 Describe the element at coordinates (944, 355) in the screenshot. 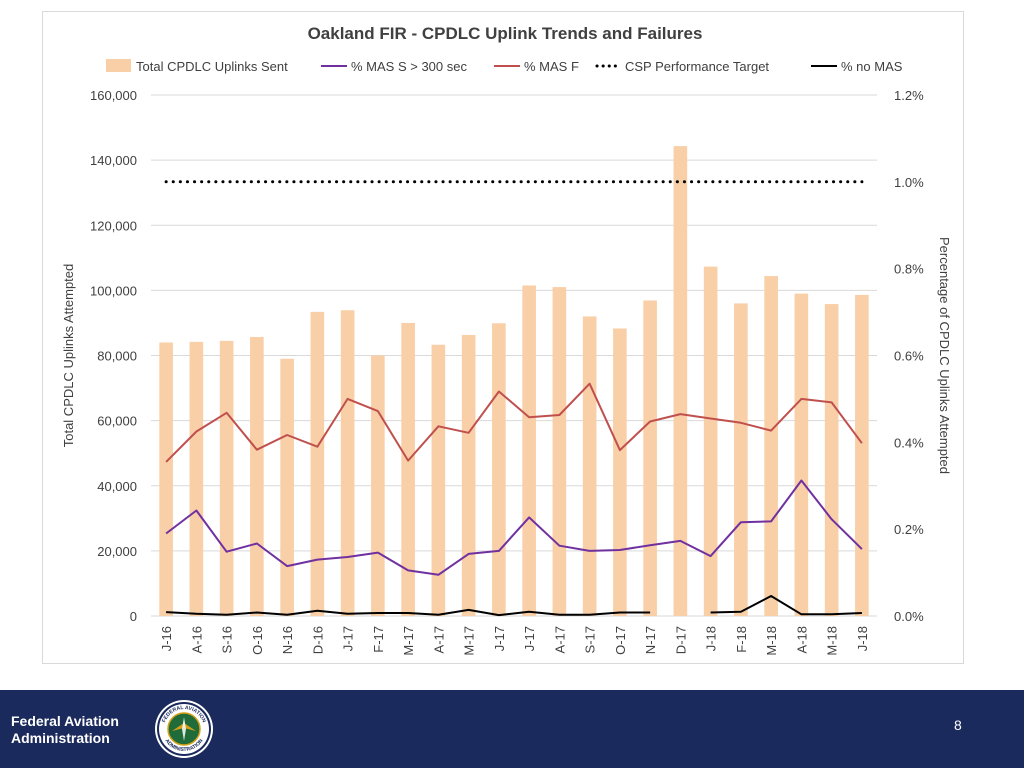

I see `y2-axis-title: Percentage of CPDLC Uplinks Attempted` at that location.